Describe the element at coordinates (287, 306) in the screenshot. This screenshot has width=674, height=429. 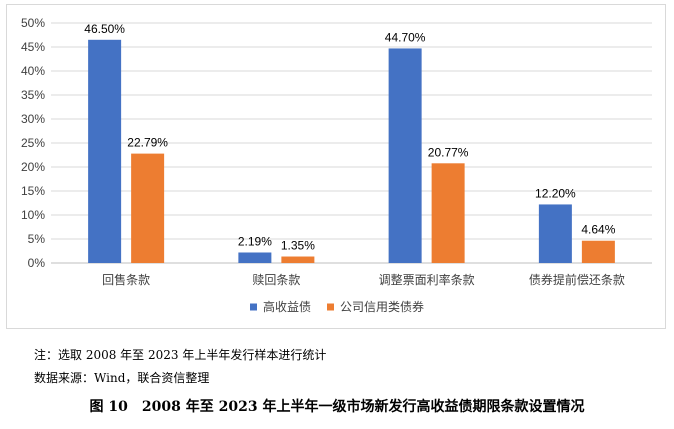
I see `legend-label: 高收益债` at that location.